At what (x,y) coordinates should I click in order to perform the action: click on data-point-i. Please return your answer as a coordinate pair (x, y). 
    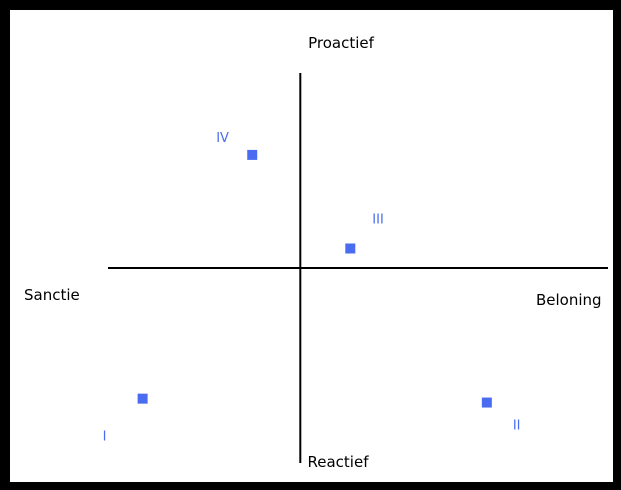
    Looking at the image, I should click on (142, 398).